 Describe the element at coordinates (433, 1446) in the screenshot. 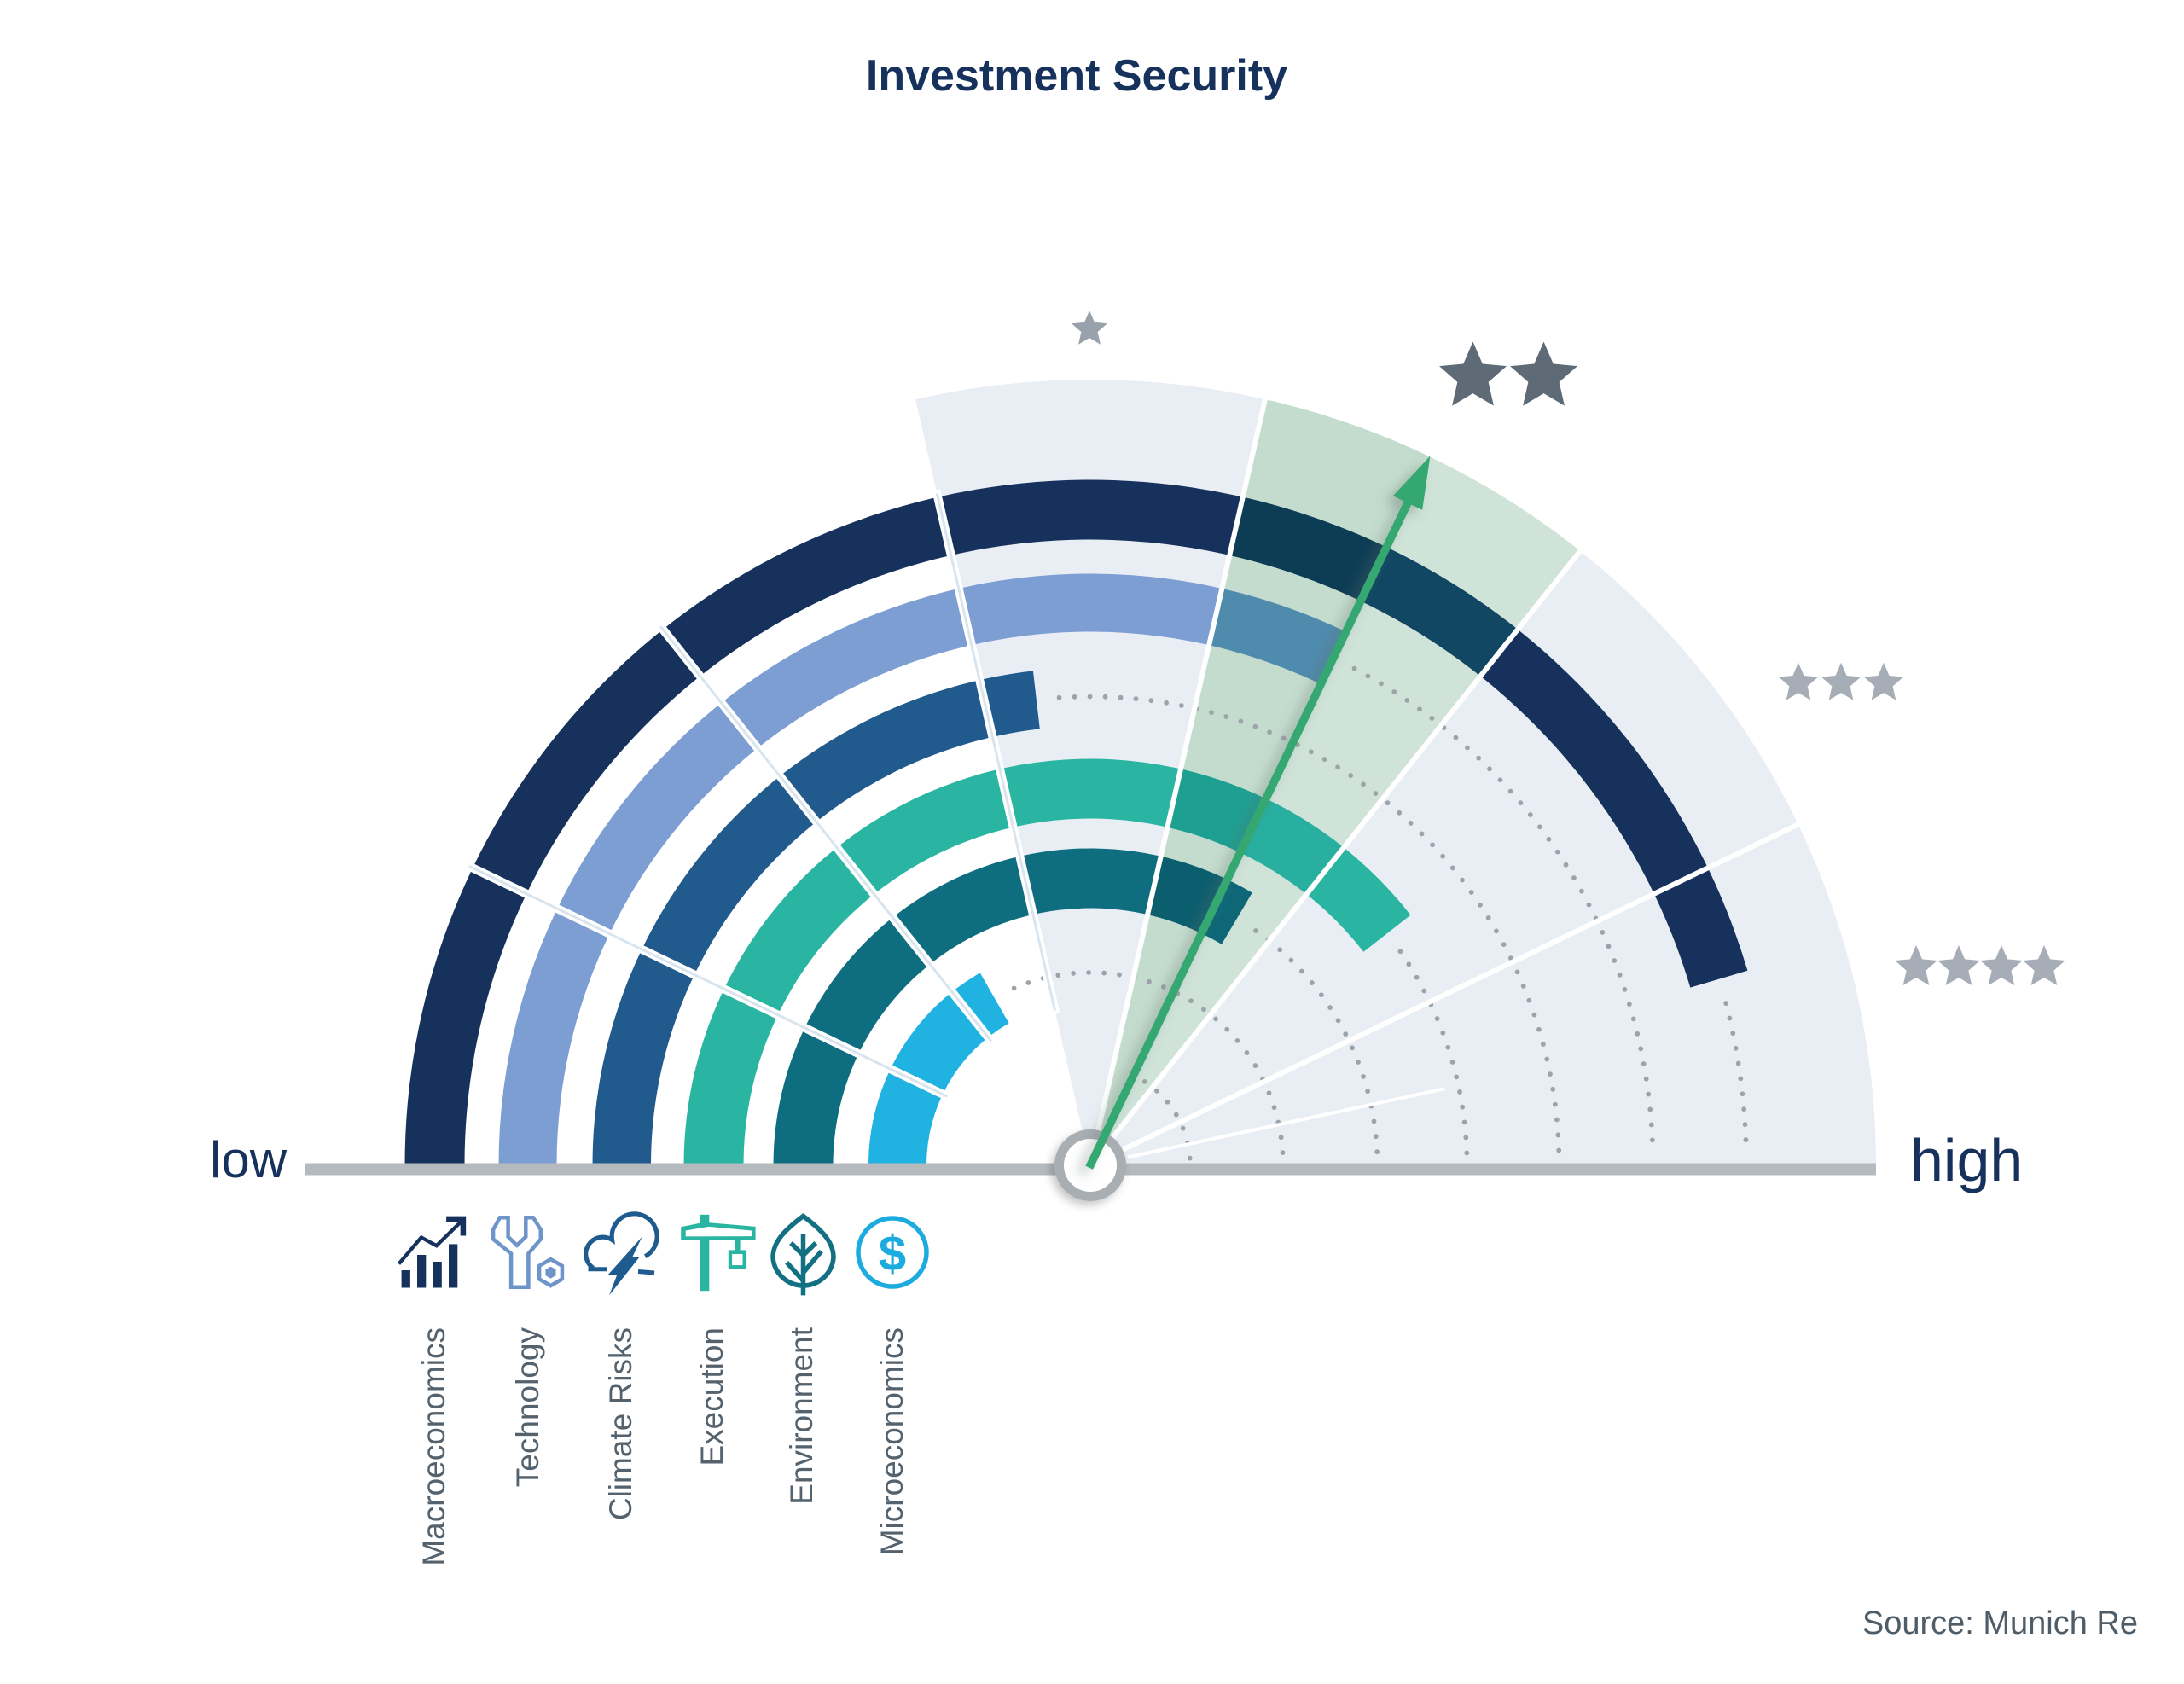

I see `svg-text: Macroeconomics` at that location.